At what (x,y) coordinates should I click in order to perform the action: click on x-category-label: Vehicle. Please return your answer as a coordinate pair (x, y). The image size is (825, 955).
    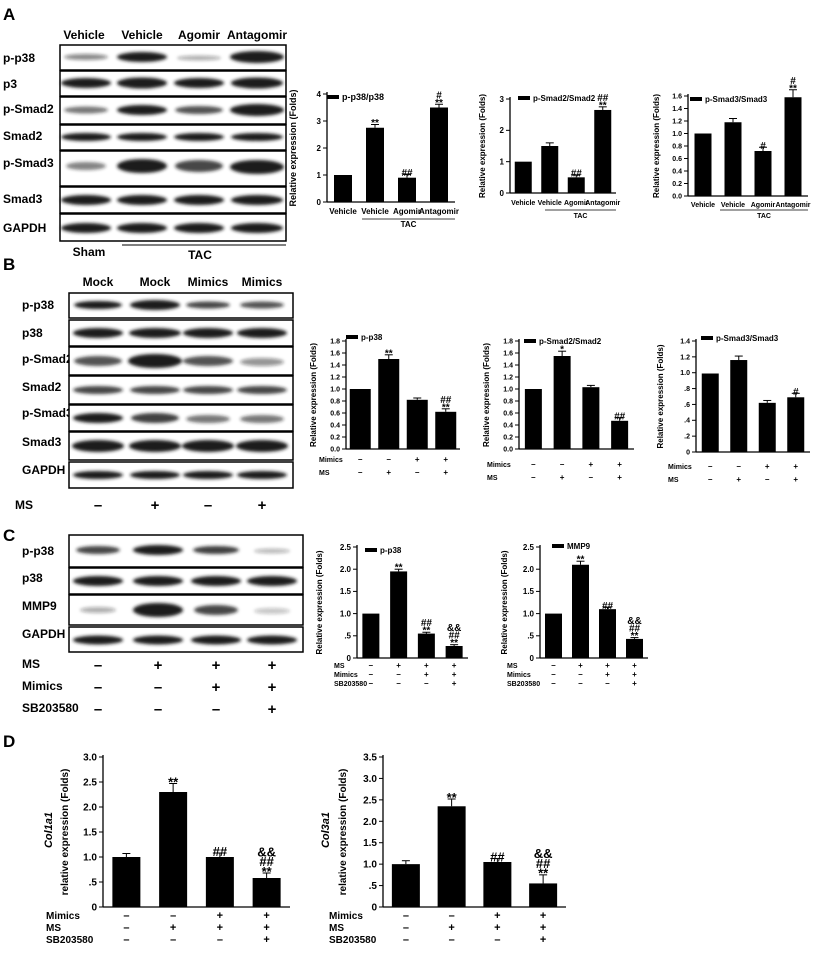
    Looking at the image, I should click on (550, 203).